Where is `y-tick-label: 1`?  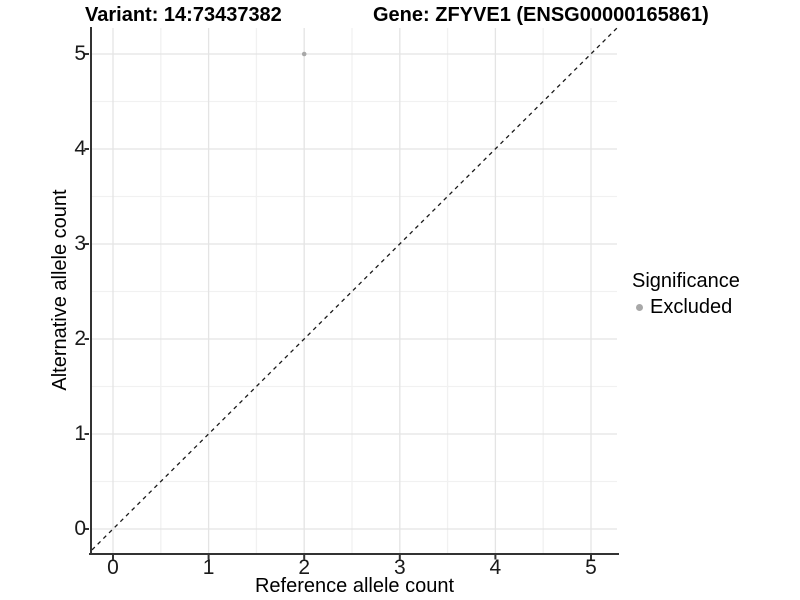
y-tick-label: 1 is located at coordinates (80, 433).